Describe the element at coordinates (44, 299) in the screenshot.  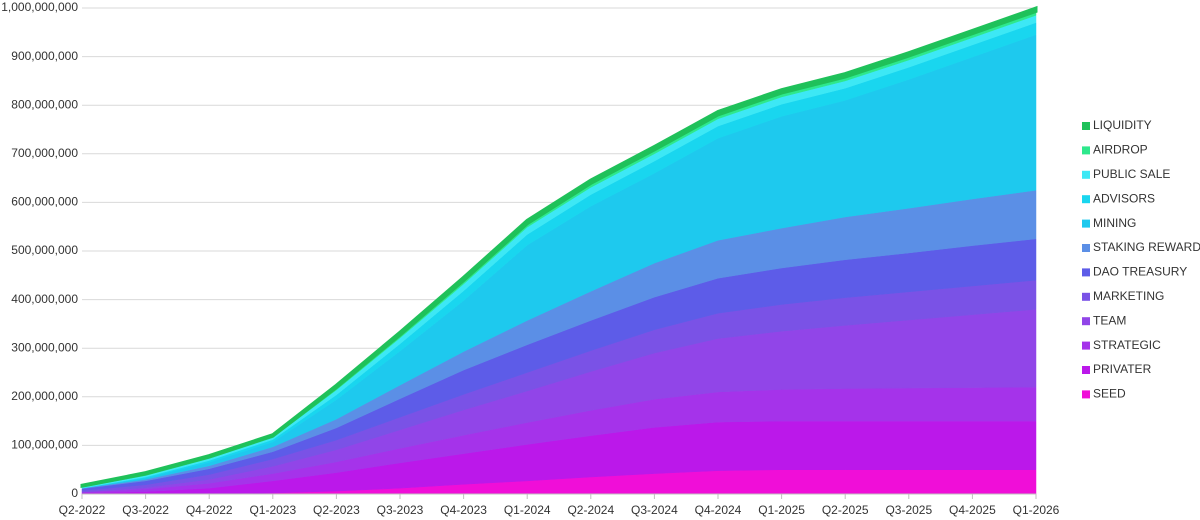
I see `y-tick-label: 400,000,000` at that location.